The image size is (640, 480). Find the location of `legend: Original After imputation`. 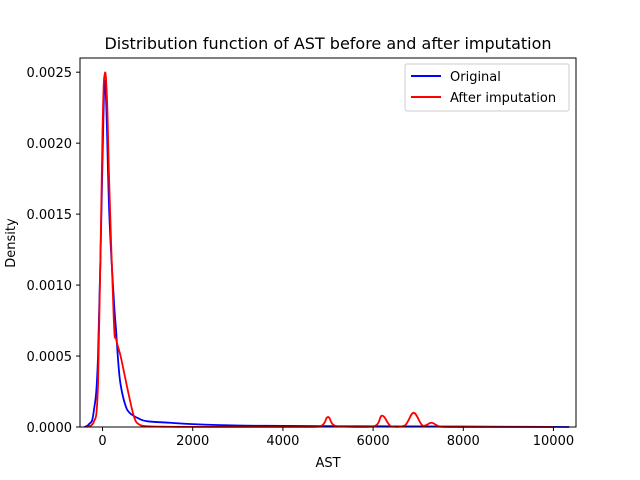

legend: Original After imputation is located at coordinates (487, 87).